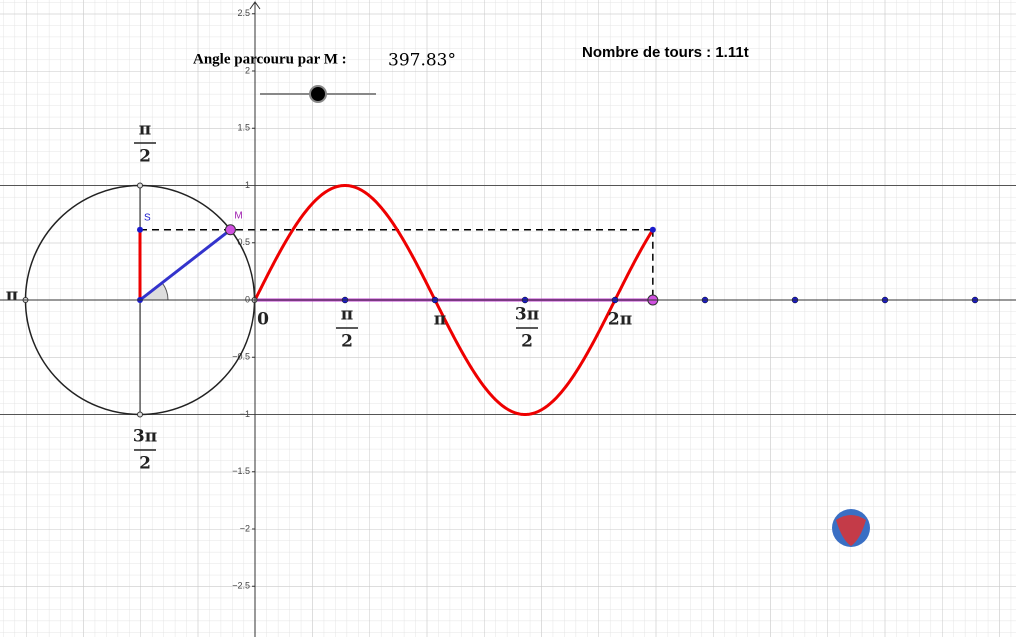 The image size is (1016, 637). I want to click on logo, so click(851, 528).